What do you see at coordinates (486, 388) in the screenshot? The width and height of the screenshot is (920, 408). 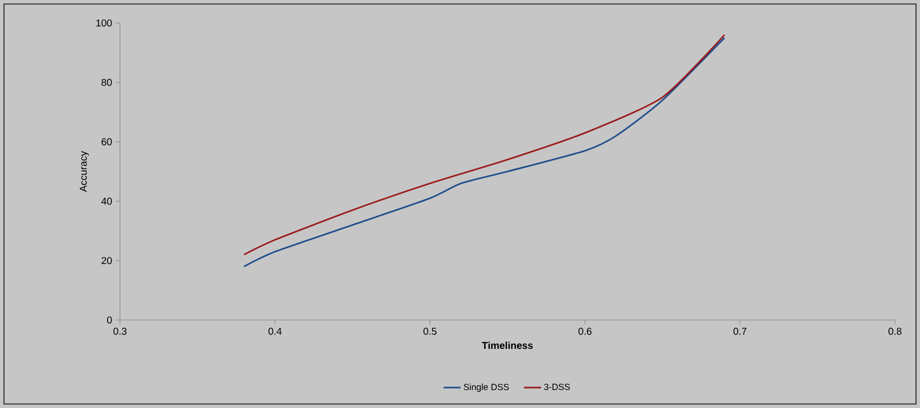 I see `legend-label: Single DSS` at bounding box center [486, 388].